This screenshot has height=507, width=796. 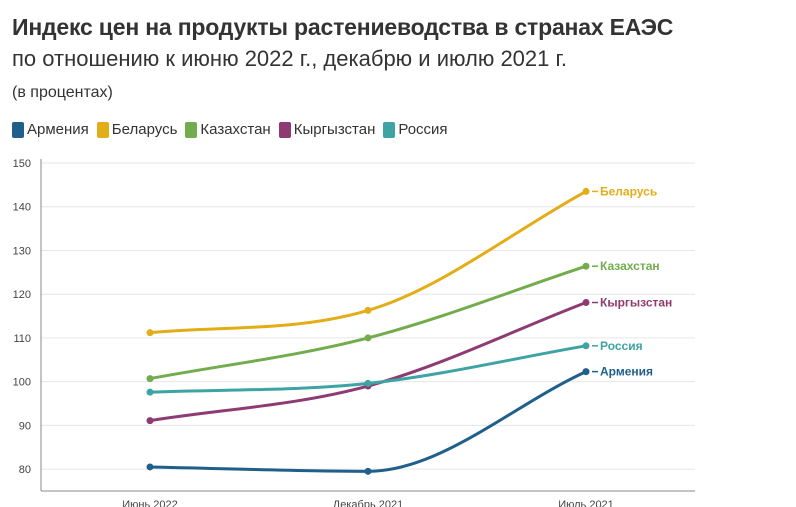 What do you see at coordinates (630, 266) in the screenshot?
I see `end-label: Казахстан` at bounding box center [630, 266].